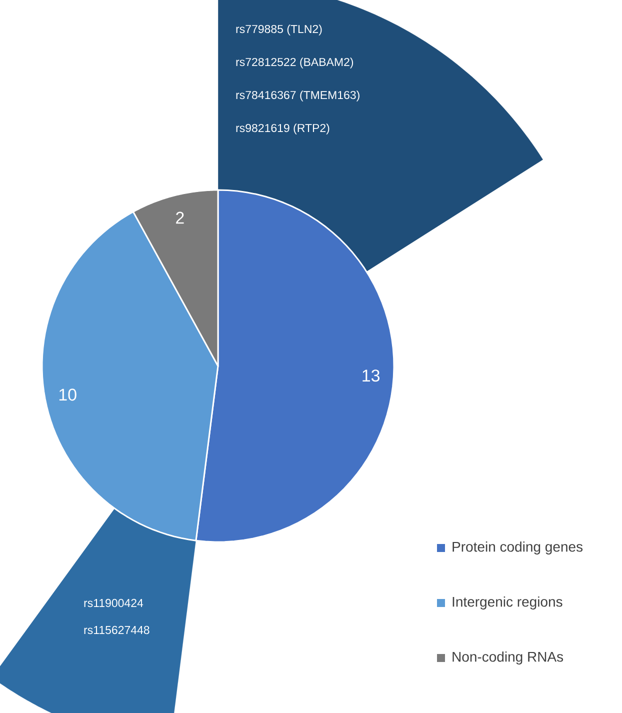 The width and height of the screenshot is (622, 713). I want to click on text: rs72812522 (BABAM2), so click(295, 63).